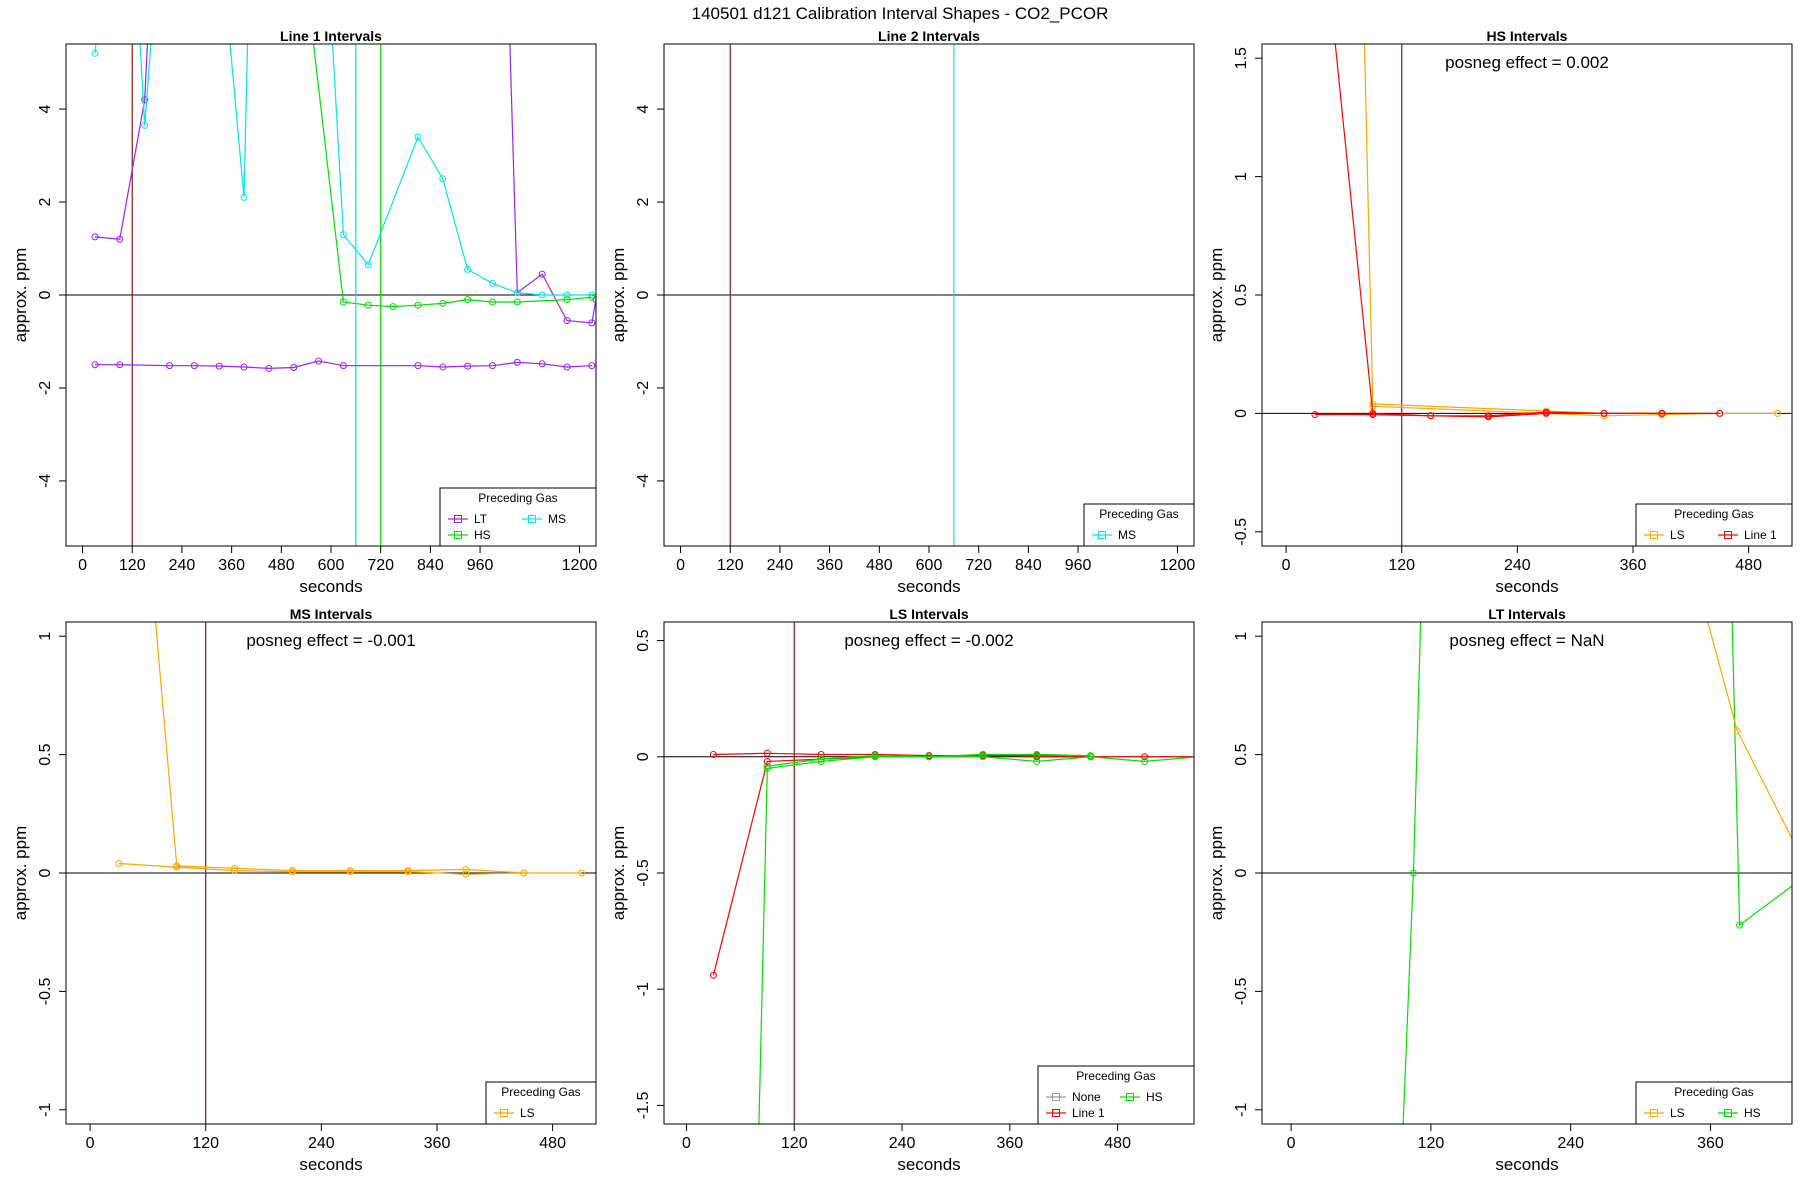 The width and height of the screenshot is (1800, 1200). Describe the element at coordinates (643, 481) in the screenshot. I see `y-tick-label: -4` at that location.